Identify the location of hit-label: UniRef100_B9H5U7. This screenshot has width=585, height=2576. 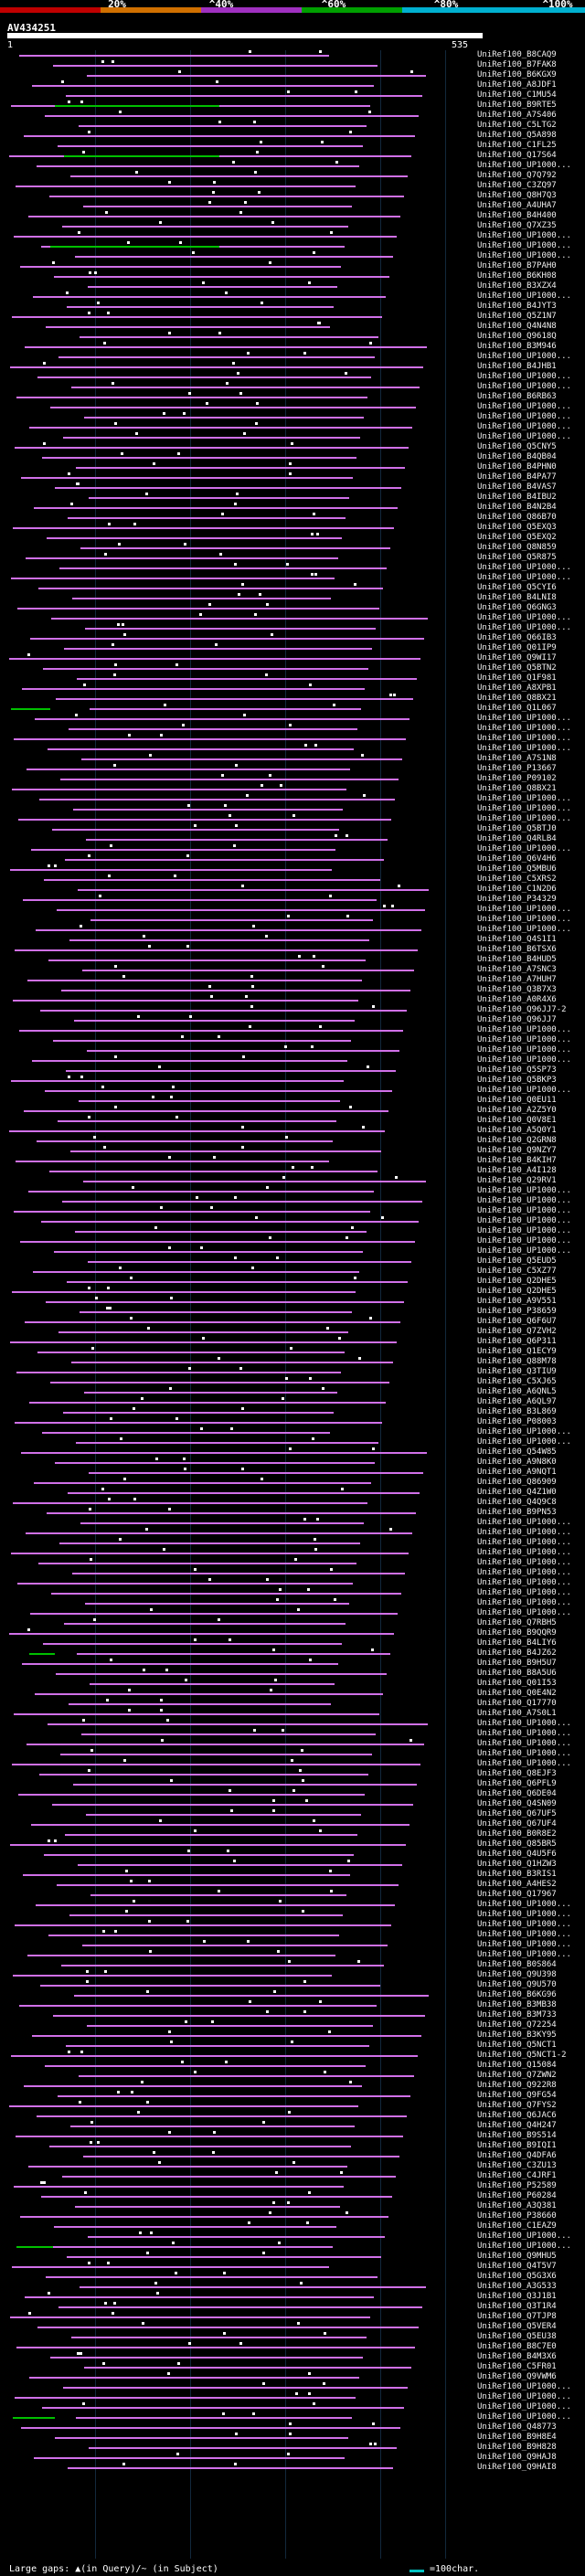
(517, 1663).